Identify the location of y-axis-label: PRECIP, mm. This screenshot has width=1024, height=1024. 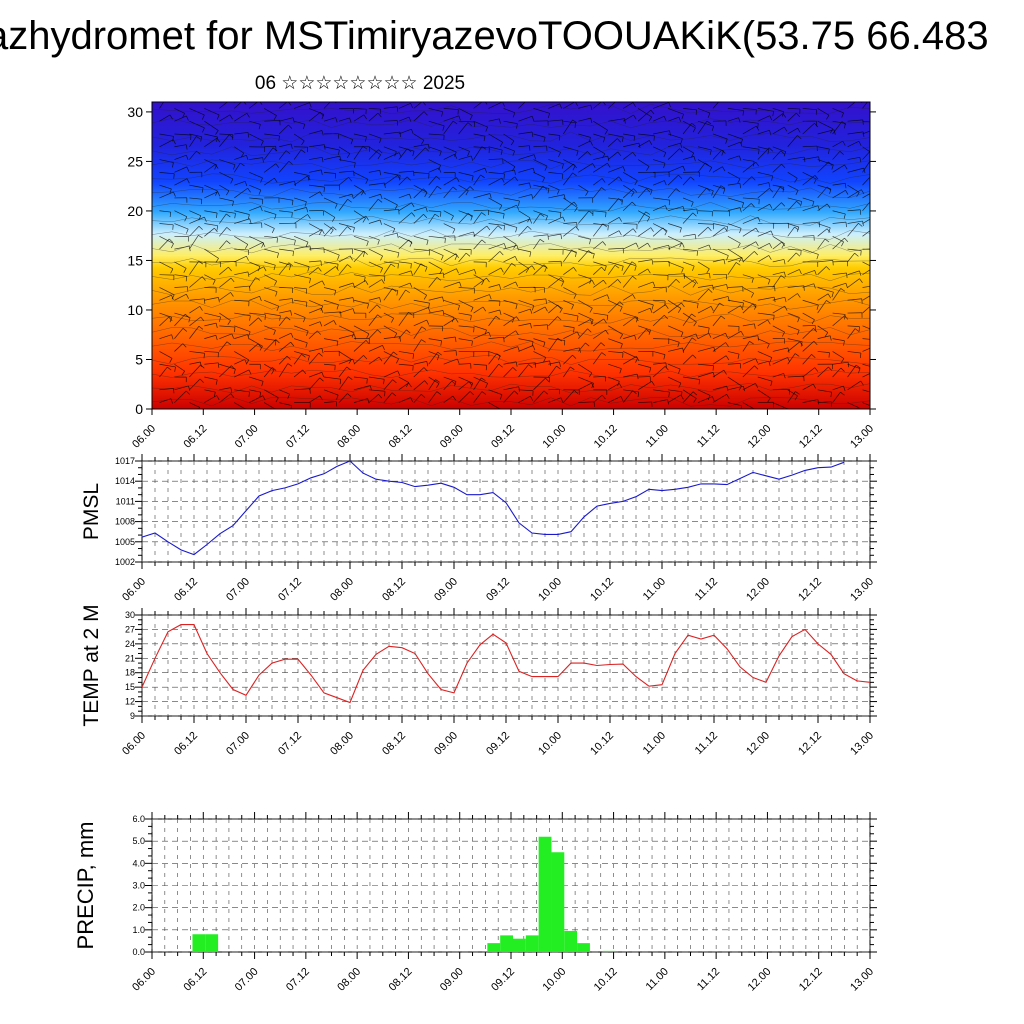
(85, 886).